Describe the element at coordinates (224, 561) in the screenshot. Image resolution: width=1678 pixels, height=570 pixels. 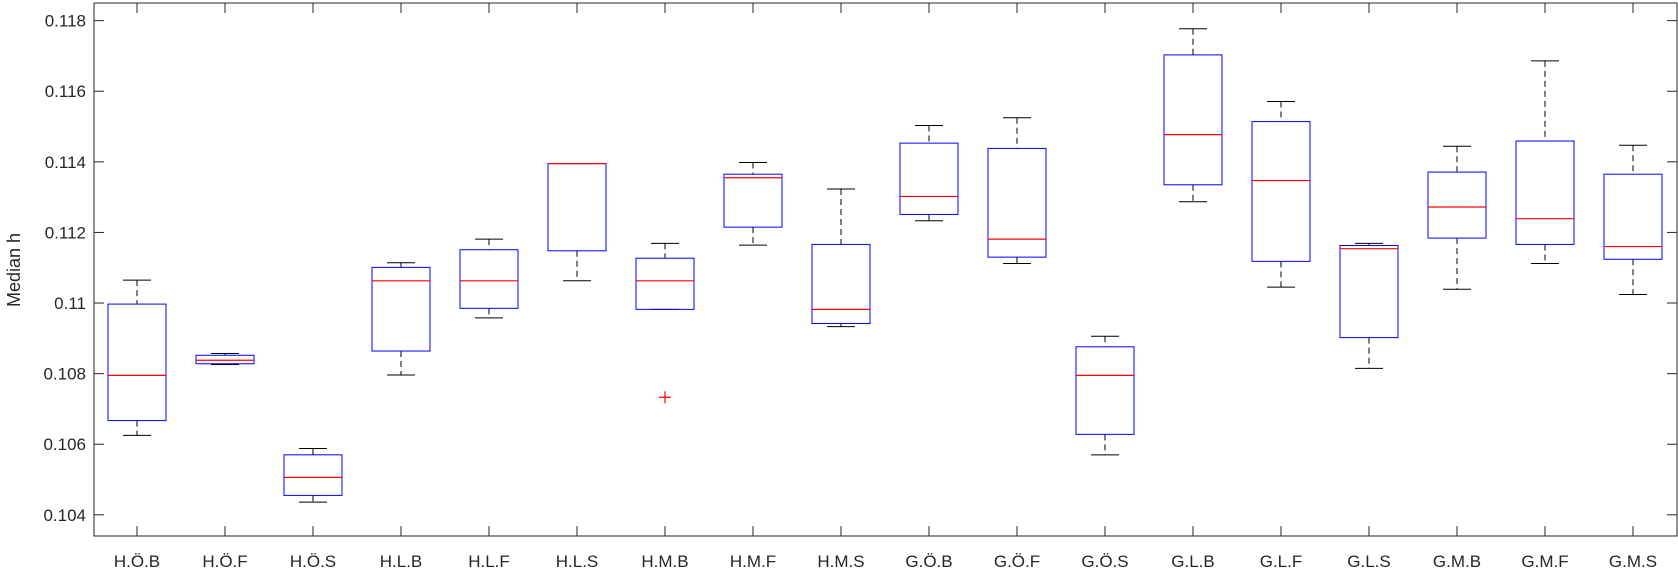
I see `x-tick-label: H.Ö.F` at that location.